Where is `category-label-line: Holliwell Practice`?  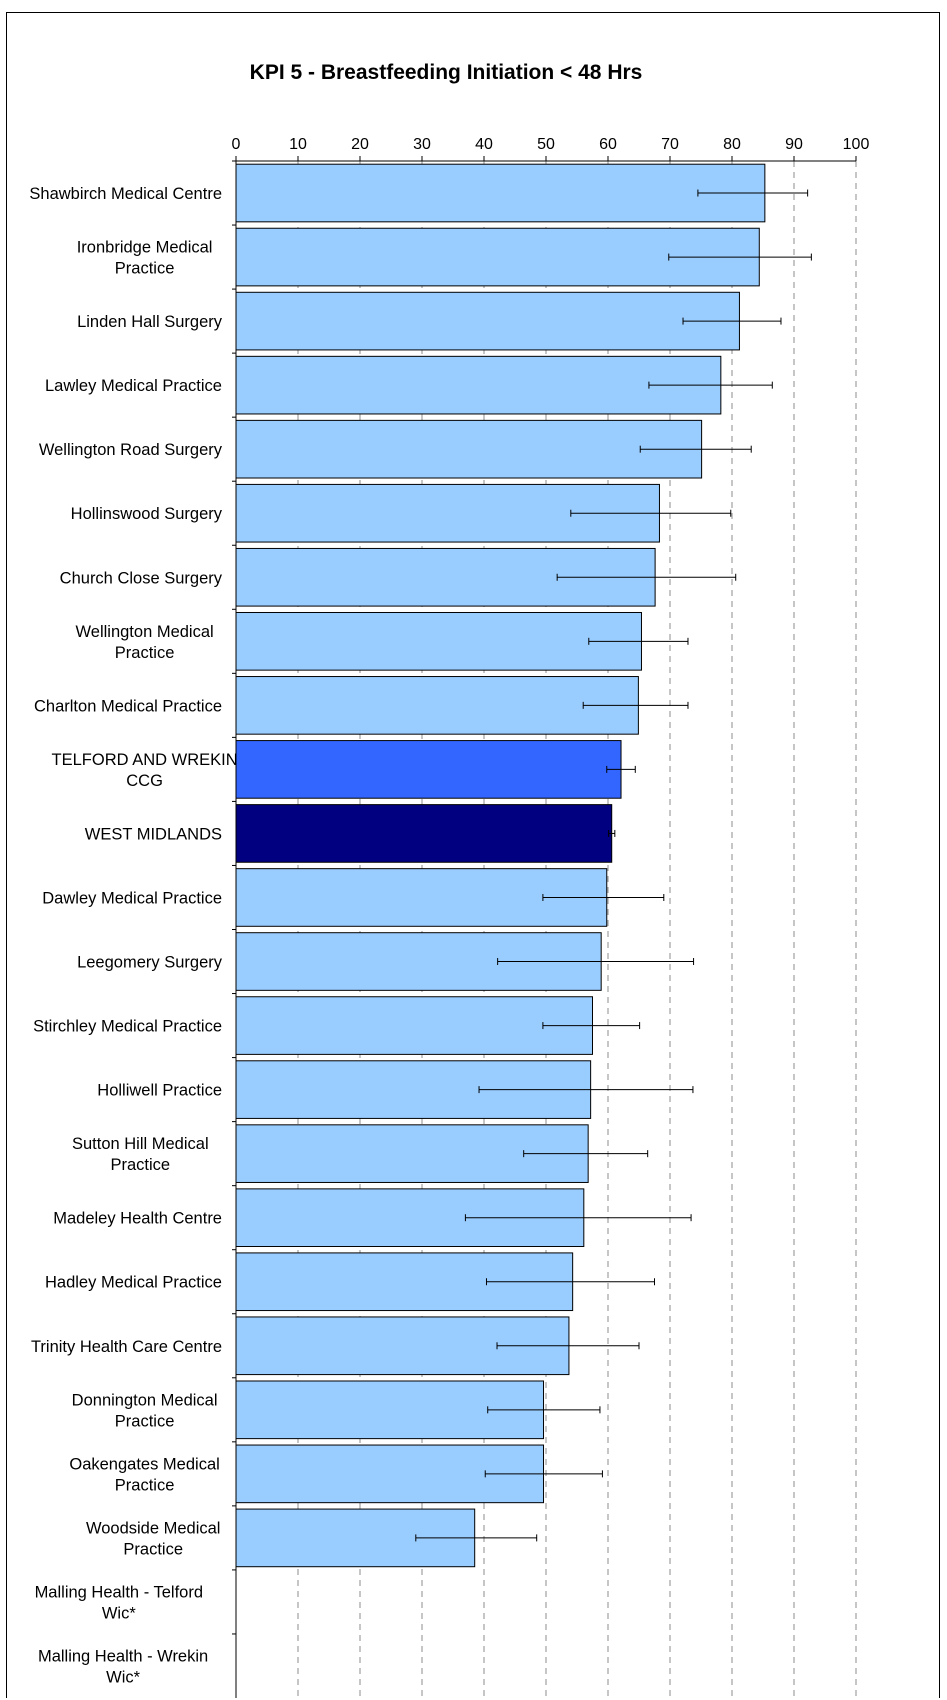
category-label-line: Holliwell Practice is located at coordinates (159, 1091).